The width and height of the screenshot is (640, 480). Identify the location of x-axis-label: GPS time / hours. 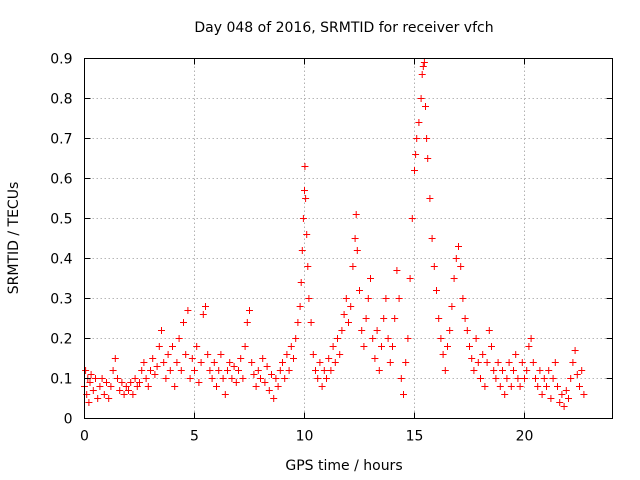
(343, 466).